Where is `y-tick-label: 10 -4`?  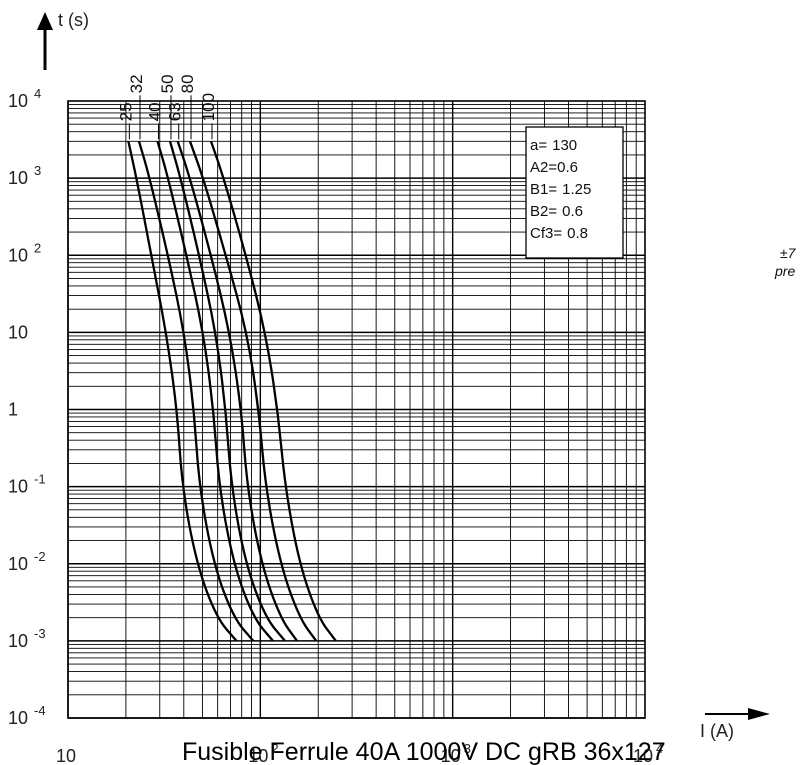
y-tick-label: 10 -4 is located at coordinates (27, 715).